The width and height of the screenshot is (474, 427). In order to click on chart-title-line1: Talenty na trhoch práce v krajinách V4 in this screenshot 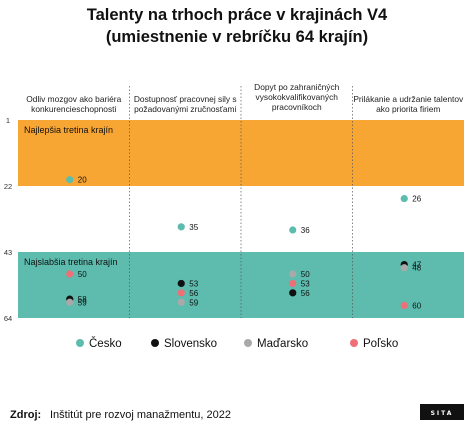, I will do `click(237, 15)`.